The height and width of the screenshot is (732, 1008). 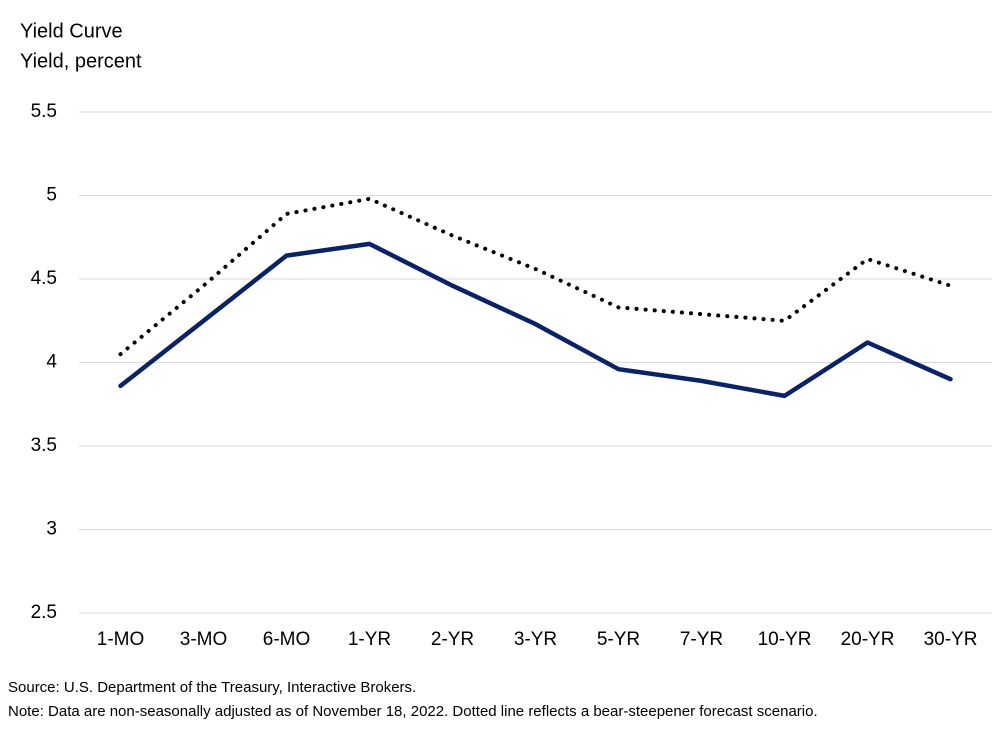 I want to click on chart-title: Yield Curve, so click(x=71, y=31).